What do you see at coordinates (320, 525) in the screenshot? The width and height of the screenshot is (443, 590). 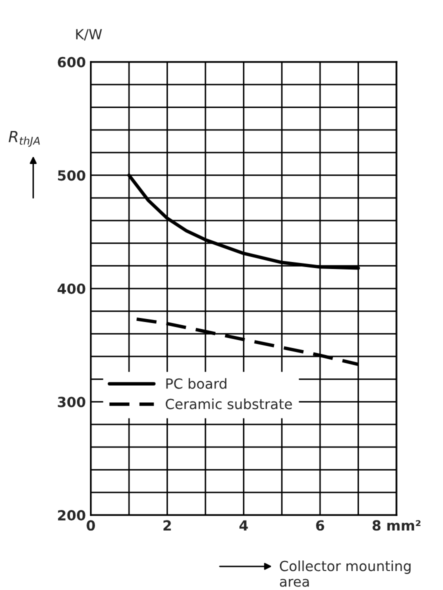 I see `x-tick-label: 6` at bounding box center [320, 525].